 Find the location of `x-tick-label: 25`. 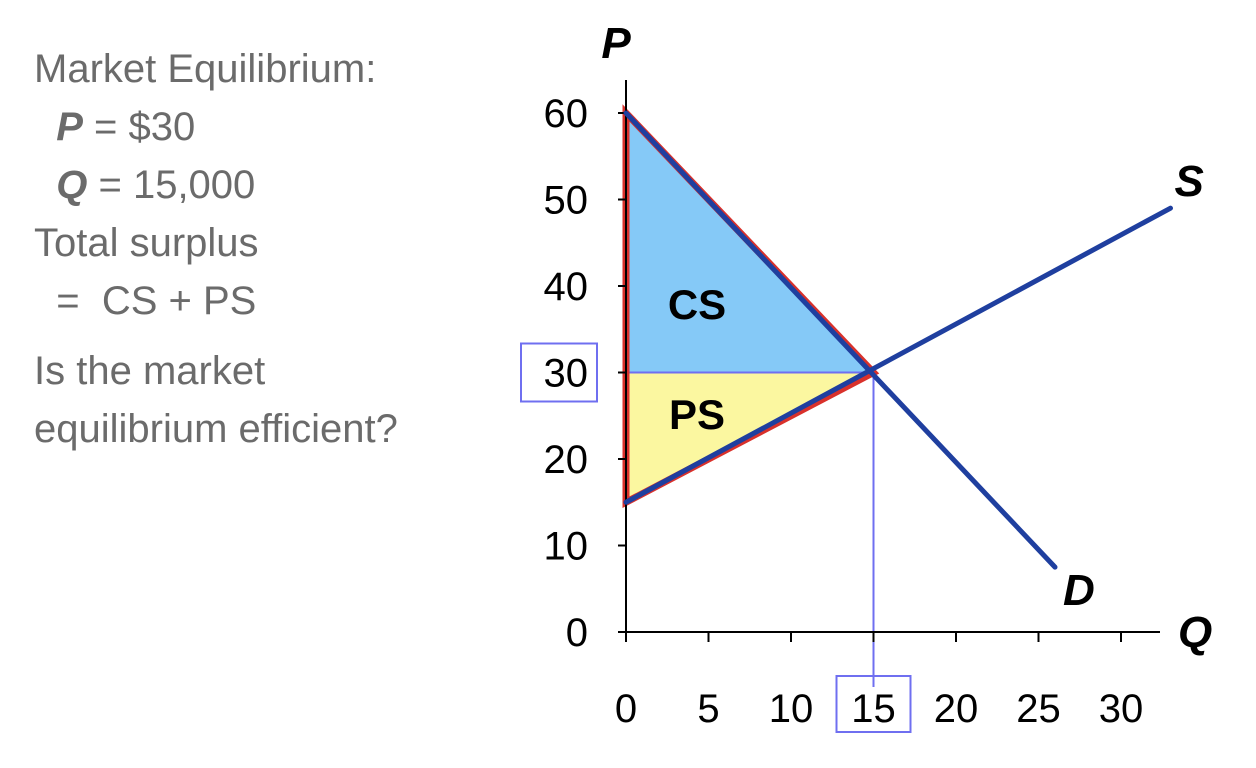

x-tick-label: 25 is located at coordinates (1038, 709).